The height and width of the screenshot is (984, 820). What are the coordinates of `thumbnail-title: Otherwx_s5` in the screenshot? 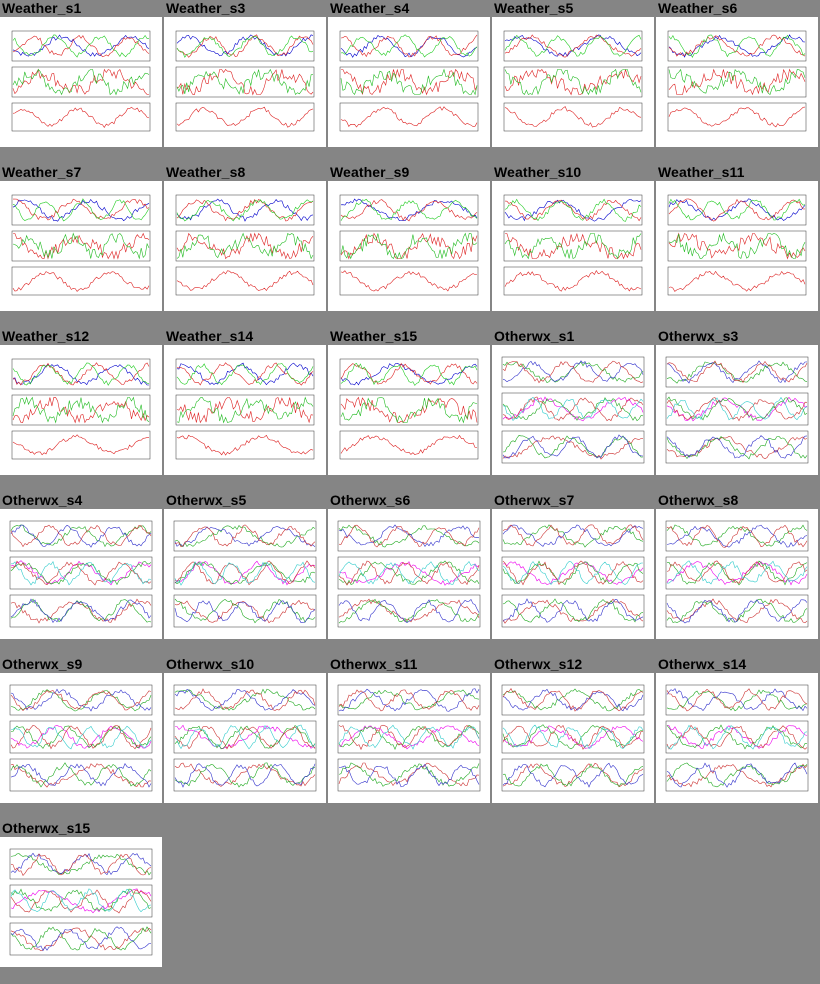 It's located at (206, 500).